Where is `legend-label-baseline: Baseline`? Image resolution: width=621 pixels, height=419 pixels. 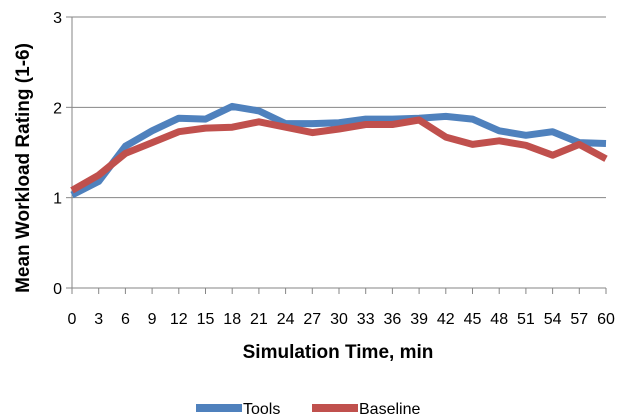 legend-label-baseline: Baseline is located at coordinates (389, 409).